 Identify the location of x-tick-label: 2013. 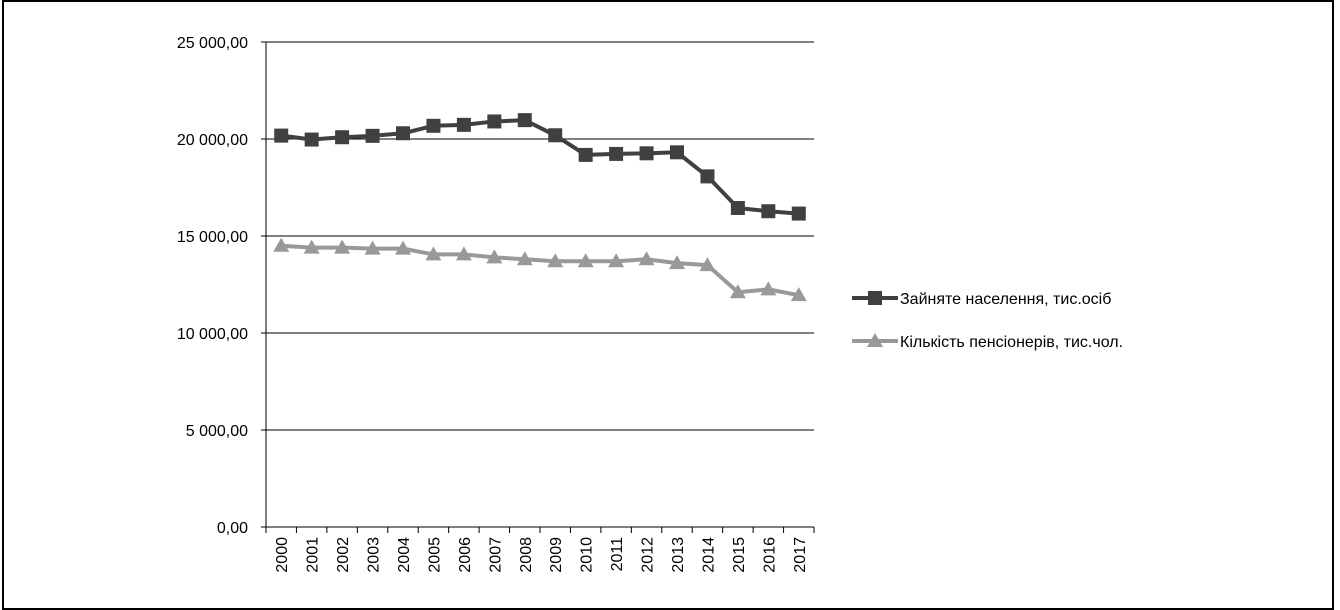
(678, 555).